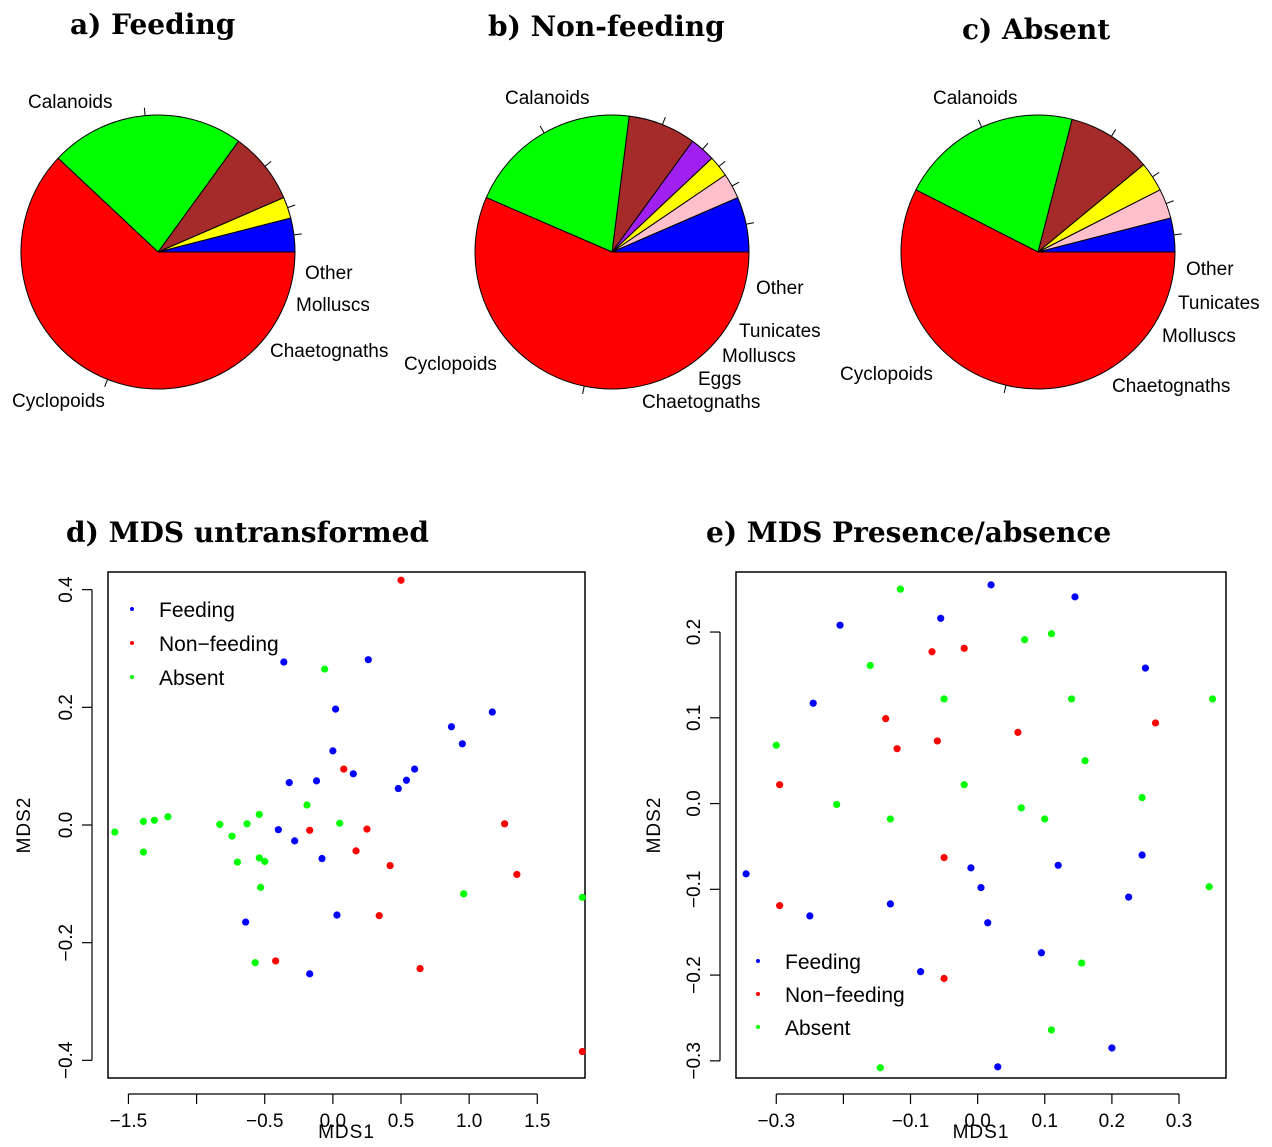 This screenshot has width=1272, height=1147. What do you see at coordinates (265, 1121) in the screenshot?
I see `x-tick-label: −0.5` at bounding box center [265, 1121].